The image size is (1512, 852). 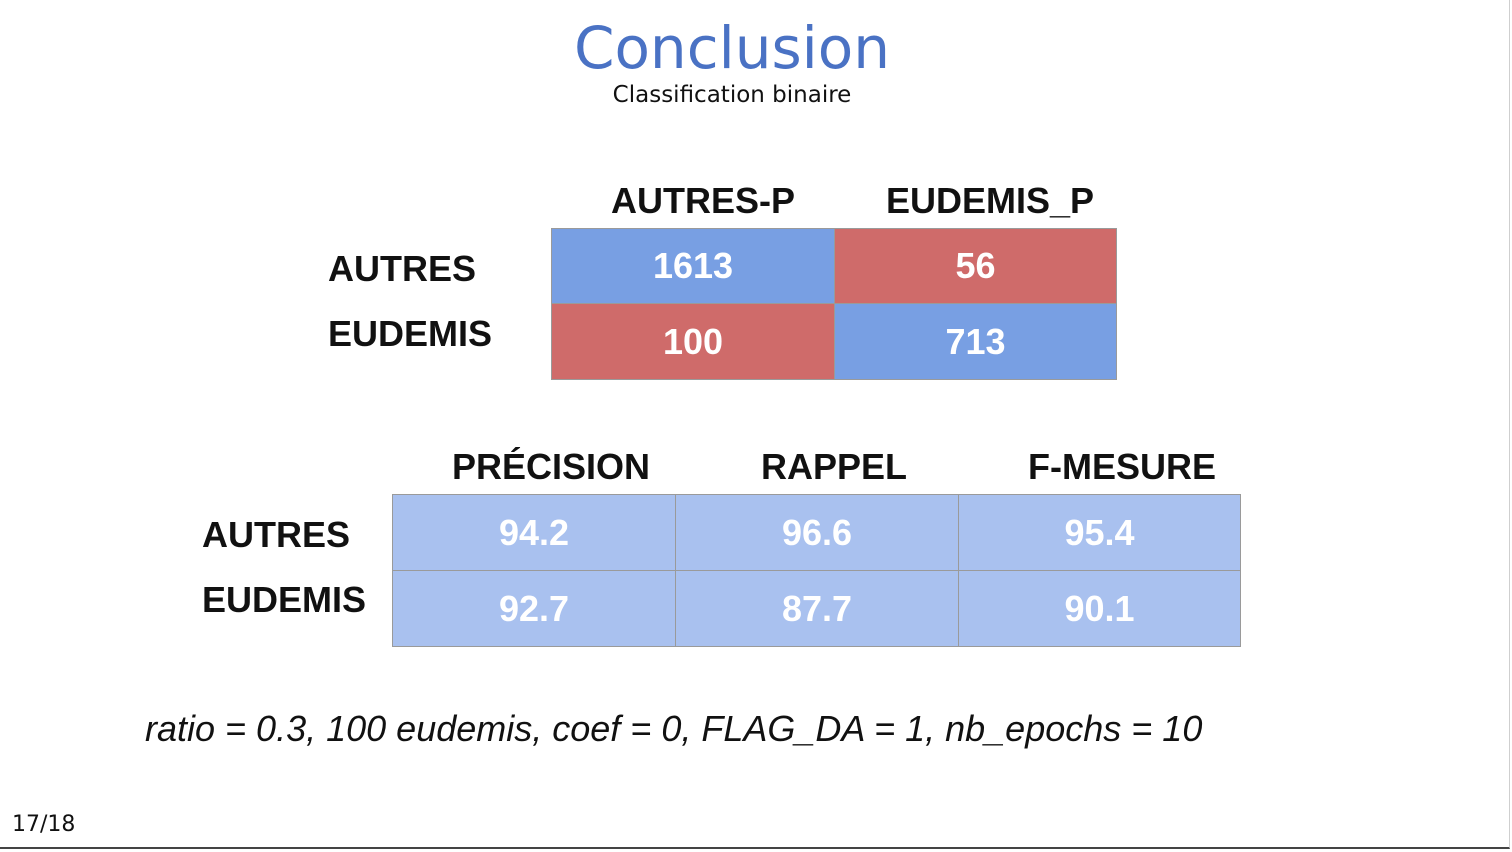 What do you see at coordinates (1099, 532) in the screenshot?
I see `metrics-cell: 95.4` at bounding box center [1099, 532].